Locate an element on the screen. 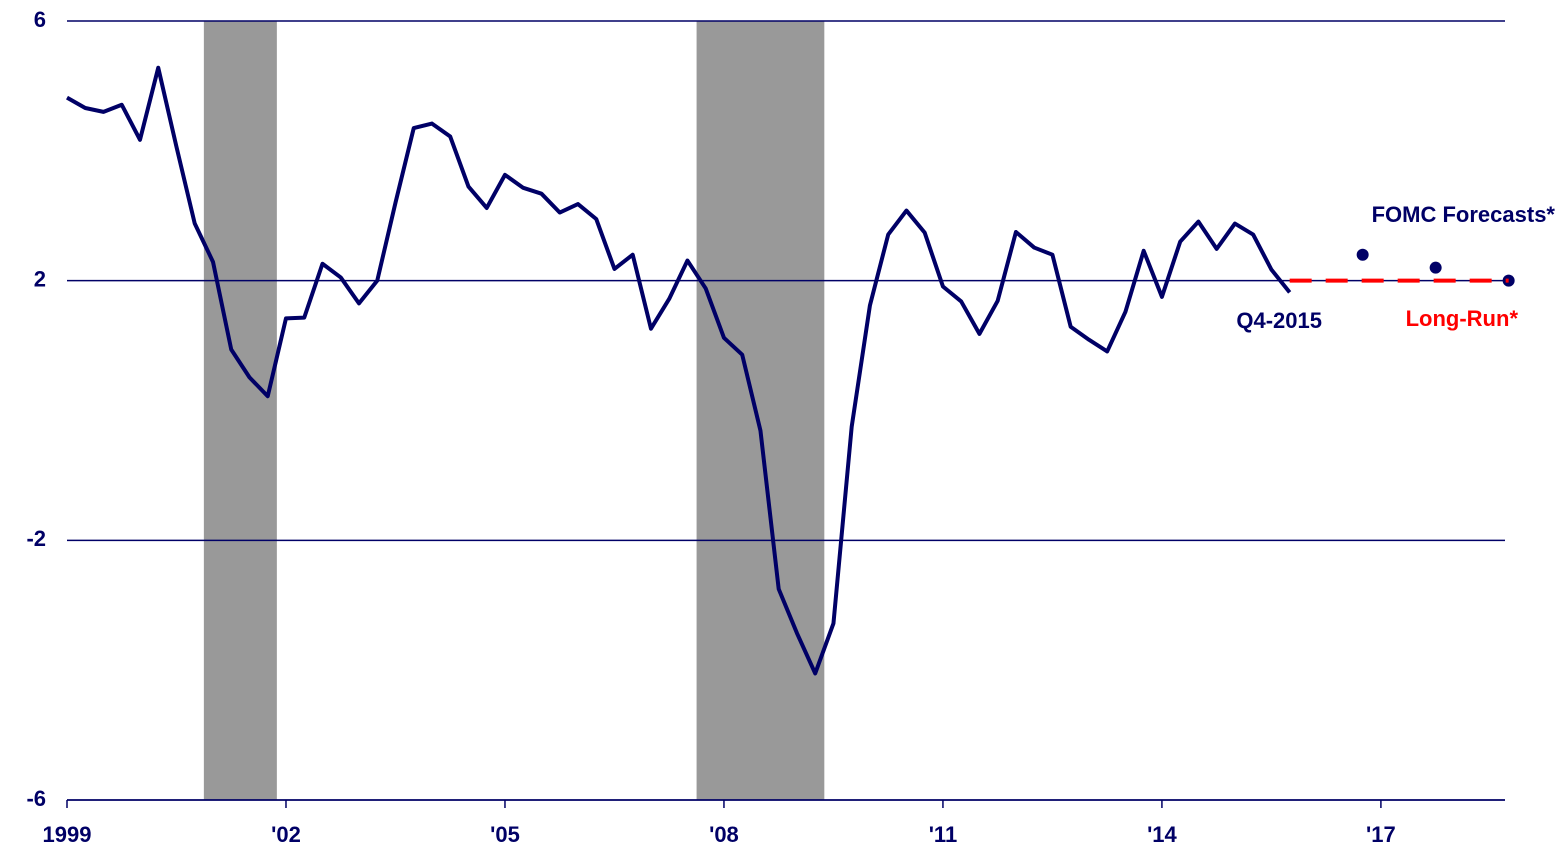 The height and width of the screenshot is (854, 1567). y-tick-label: -6 is located at coordinates (36, 798).